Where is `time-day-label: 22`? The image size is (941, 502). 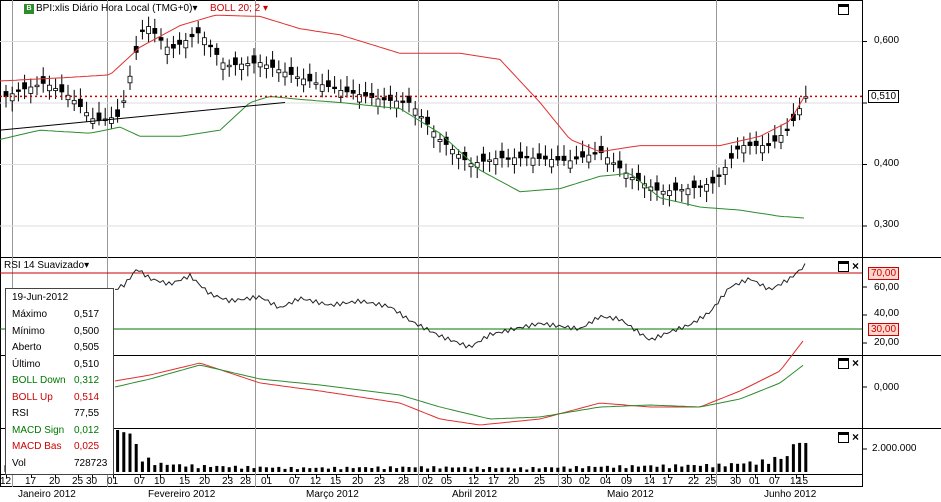
time-day-label: 22 is located at coordinates (694, 481).